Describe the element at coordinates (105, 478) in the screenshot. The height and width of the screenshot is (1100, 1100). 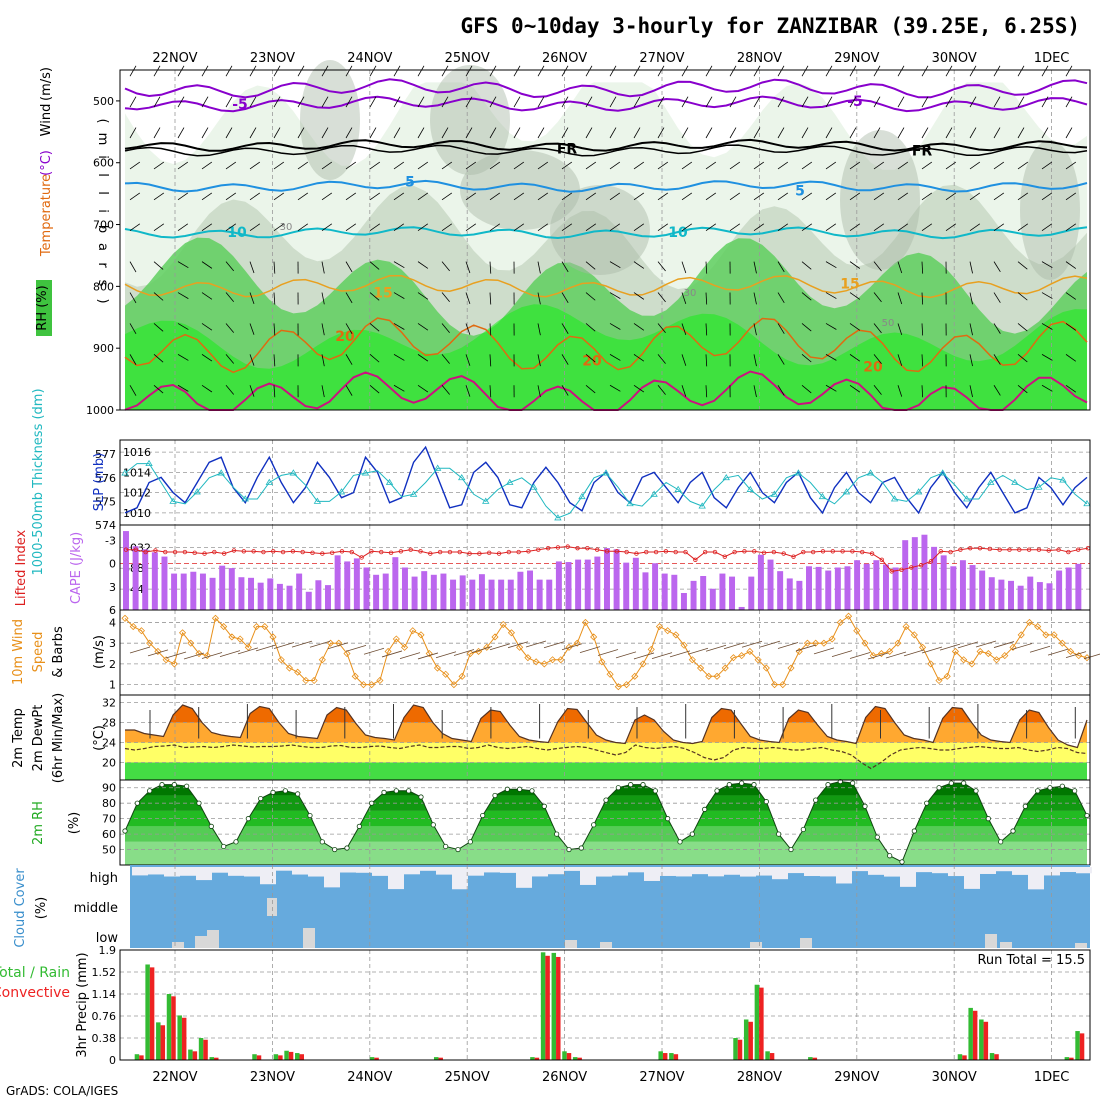
I see `thickness-tick-label: 576` at that location.